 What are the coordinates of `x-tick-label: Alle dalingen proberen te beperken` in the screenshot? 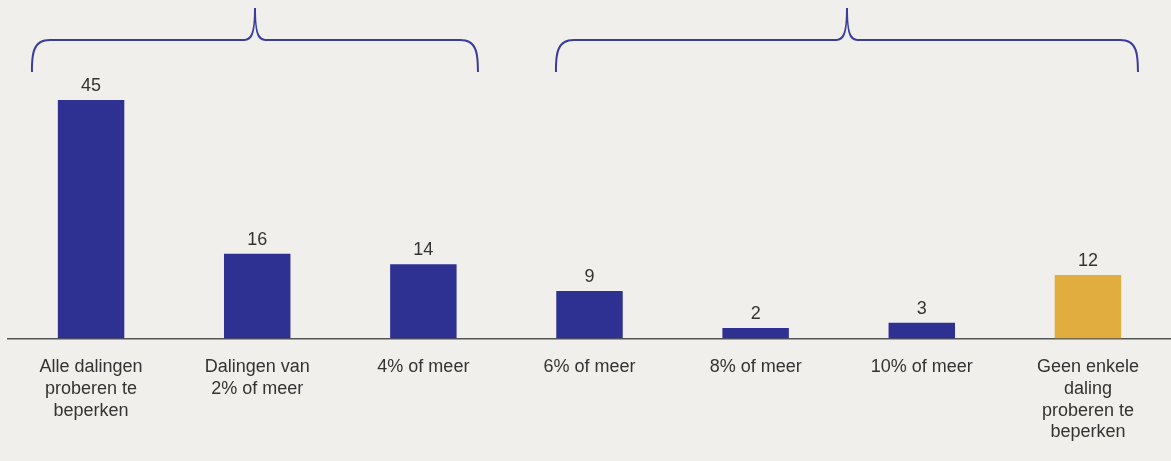 It's located at (91, 388).